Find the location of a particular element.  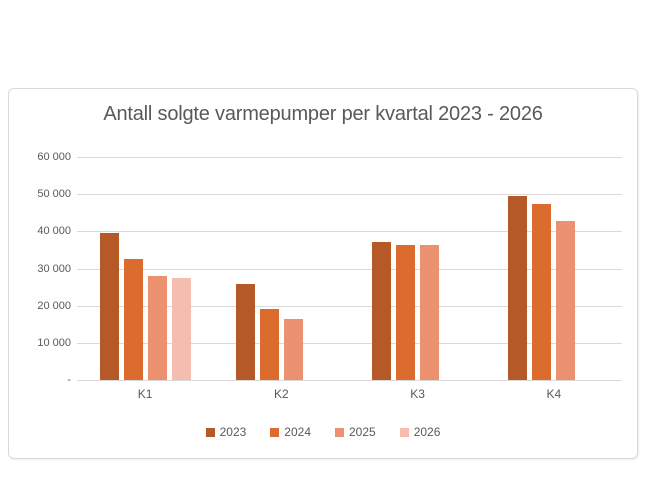

bar-group-K1 is located at coordinates (145, 268).